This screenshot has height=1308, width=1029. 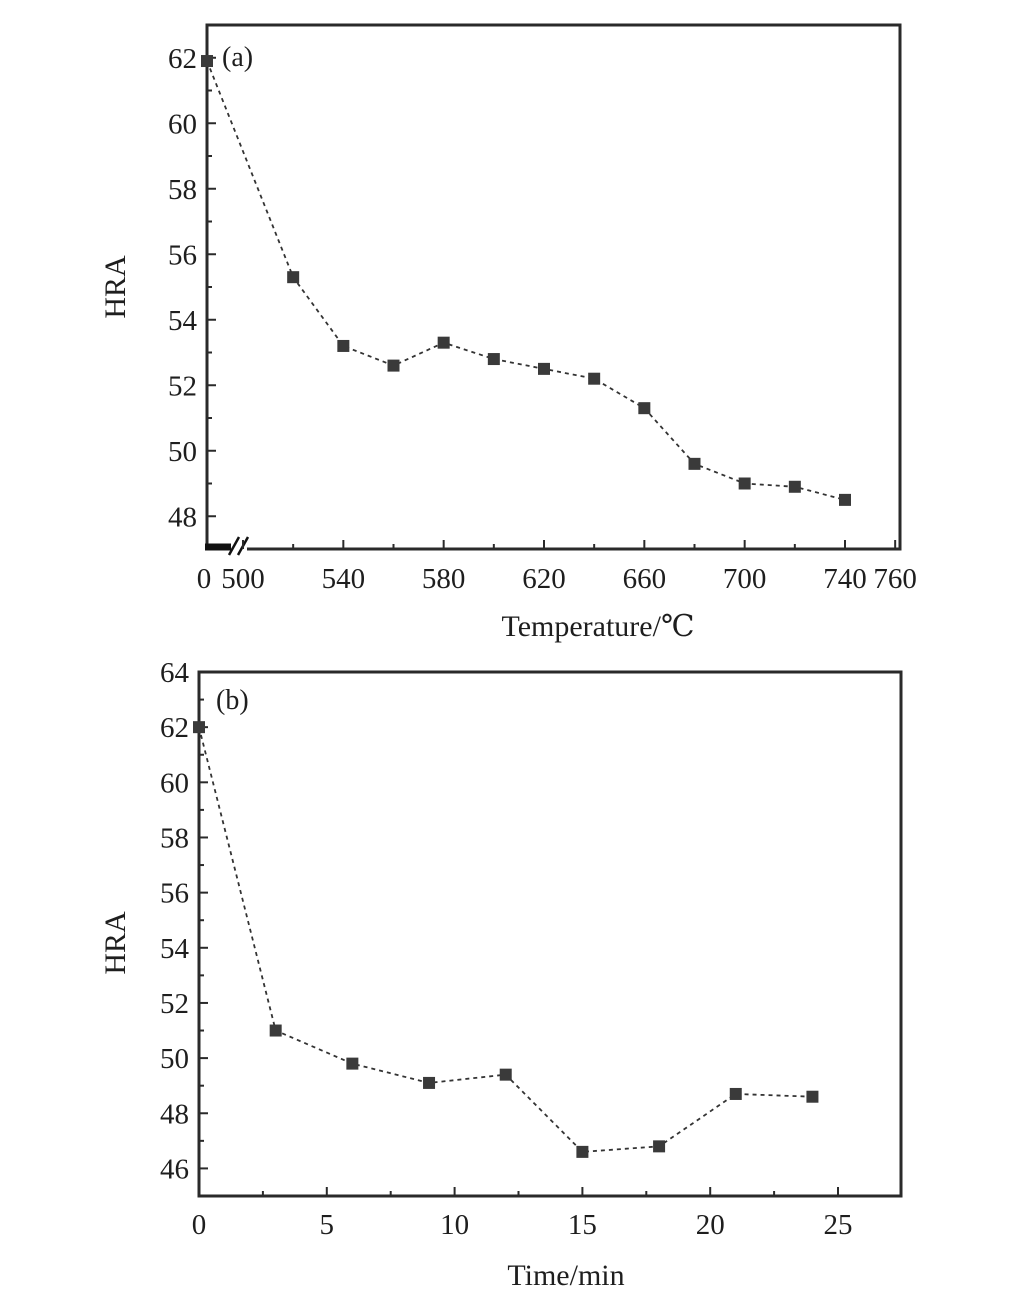 What do you see at coordinates (597, 626) in the screenshot?
I see `x-axis-title: Temperature/℃` at bounding box center [597, 626].